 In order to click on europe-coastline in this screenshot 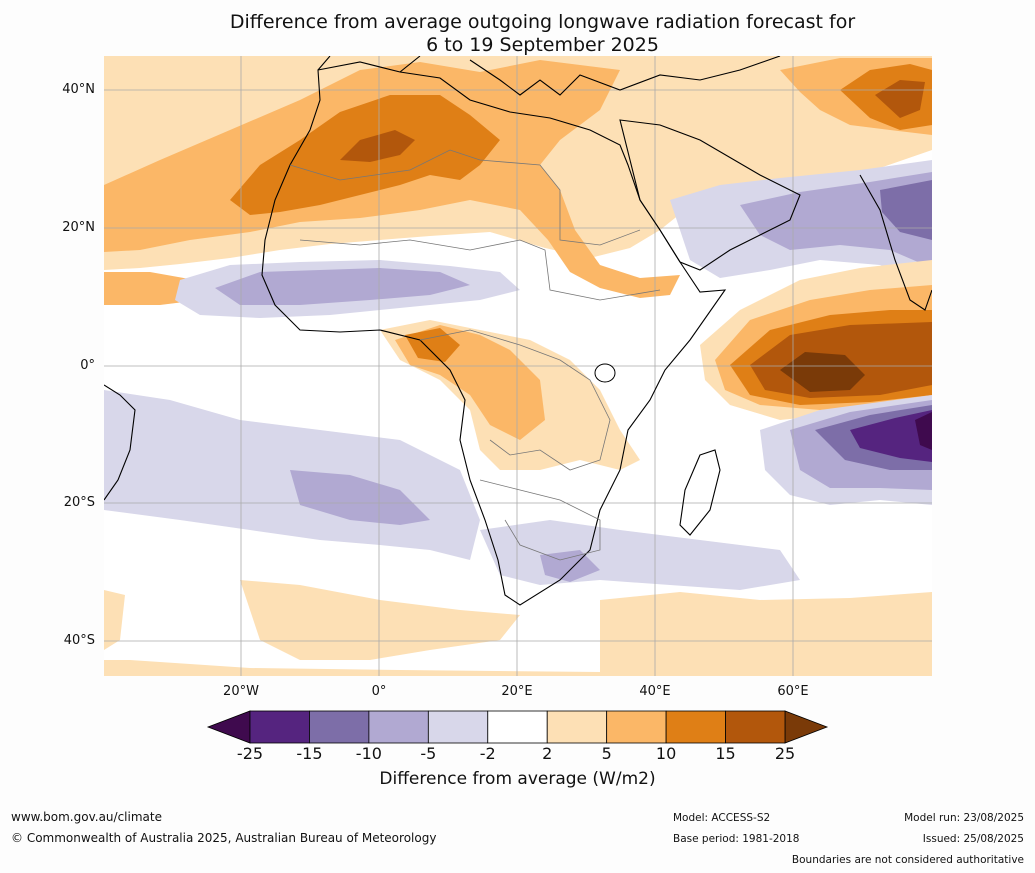, I will do `click(549, 76)`.